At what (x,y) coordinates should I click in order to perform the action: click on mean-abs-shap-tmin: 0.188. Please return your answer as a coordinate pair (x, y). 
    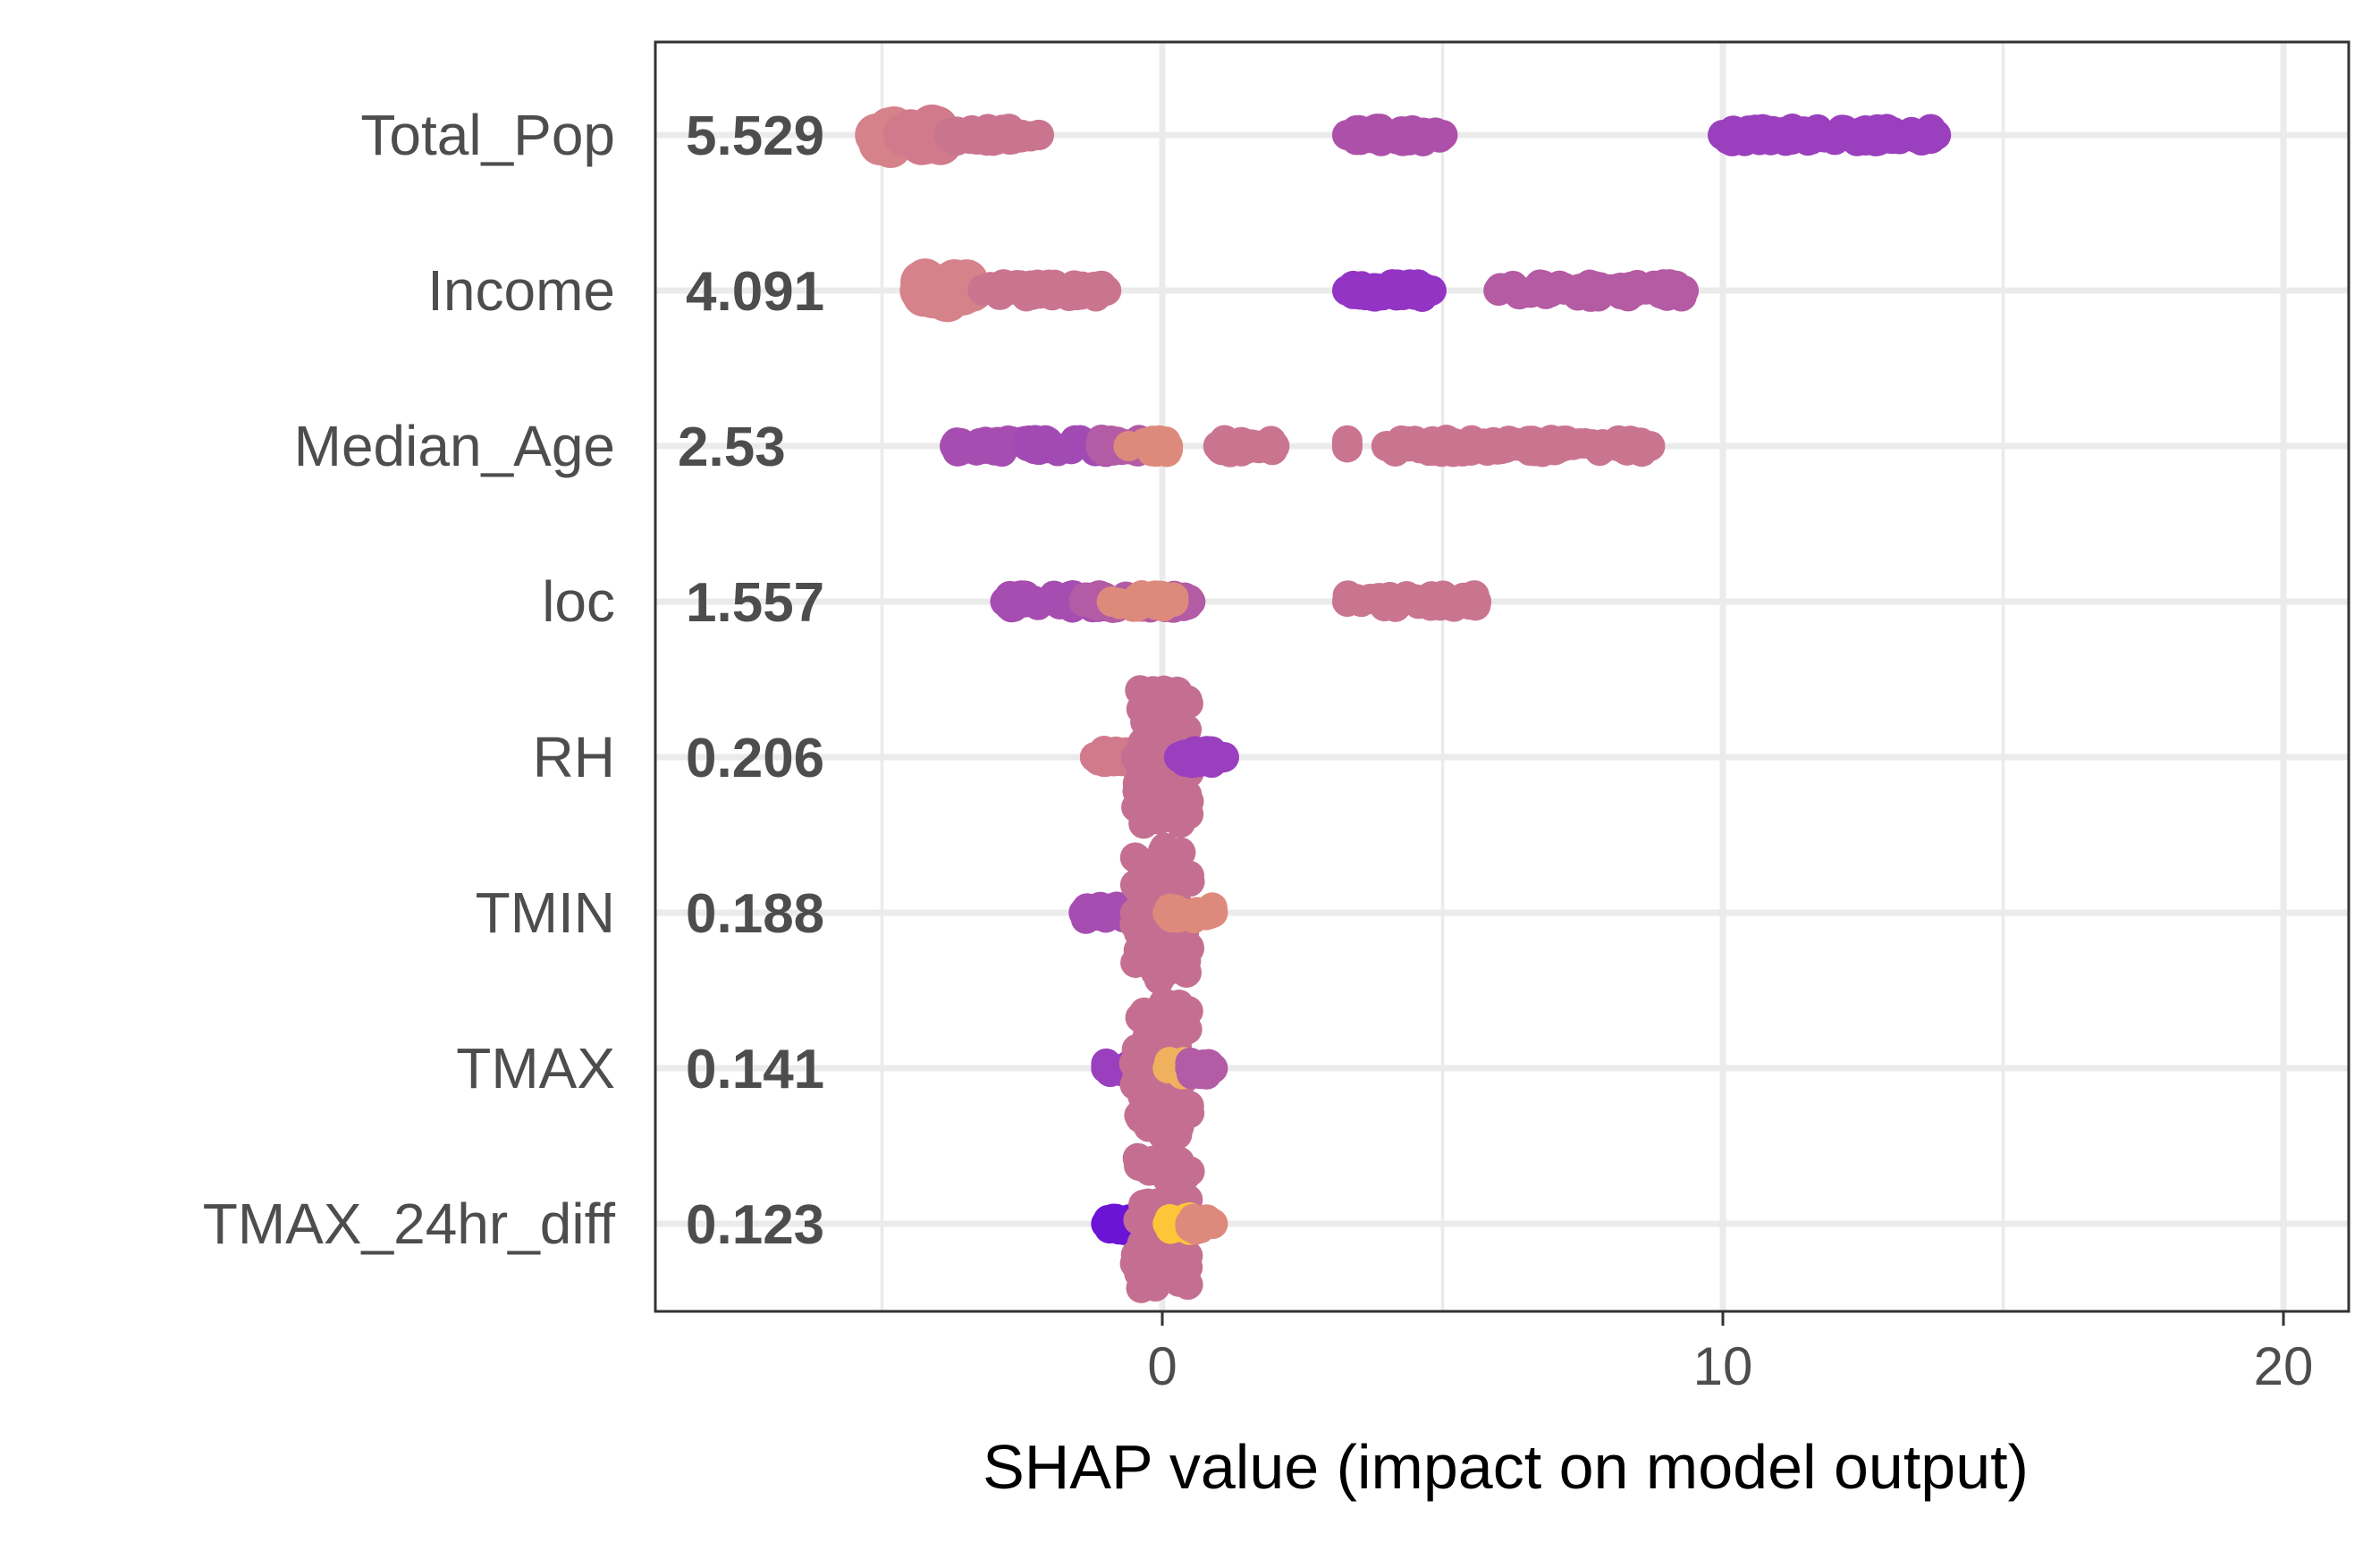
    Looking at the image, I should click on (755, 914).